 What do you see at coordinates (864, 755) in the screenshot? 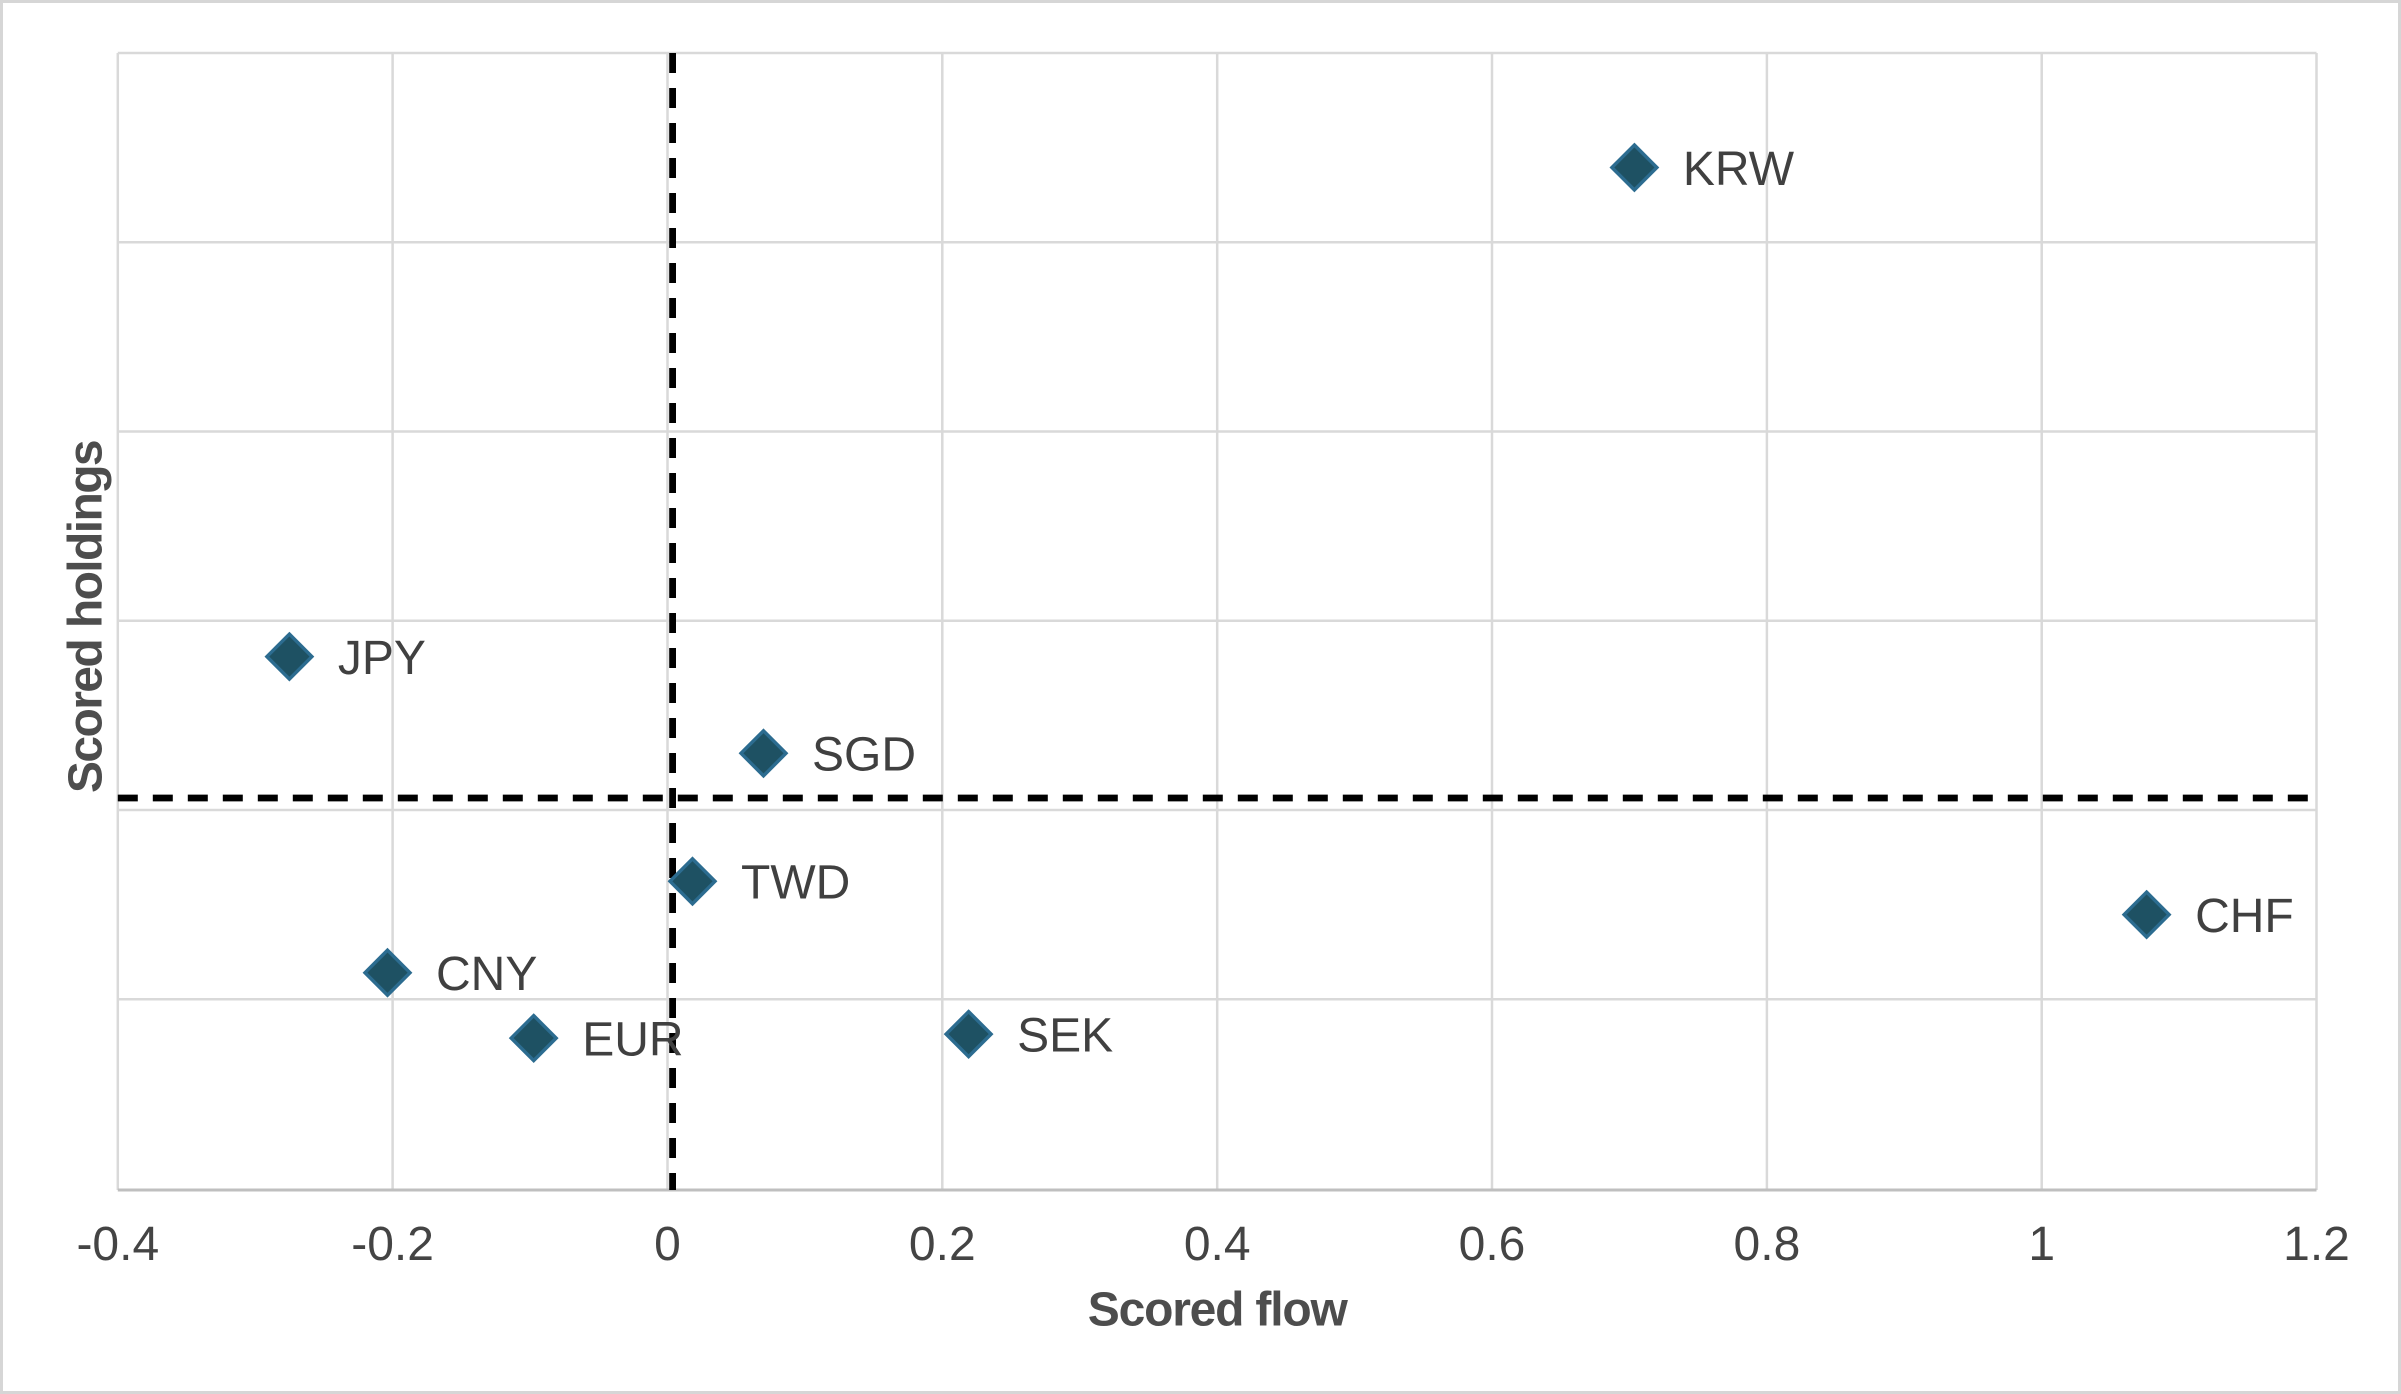
I see `svg-text: SGD` at bounding box center [864, 755].